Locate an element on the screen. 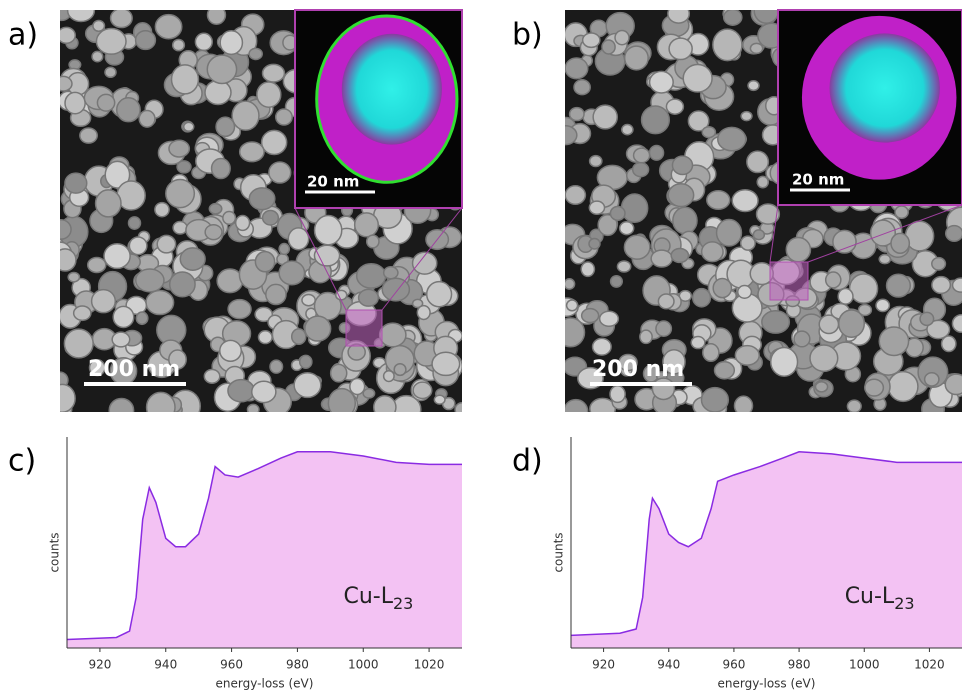 The image size is (962, 692). x-tick-label: 1000 is located at coordinates (363, 665).